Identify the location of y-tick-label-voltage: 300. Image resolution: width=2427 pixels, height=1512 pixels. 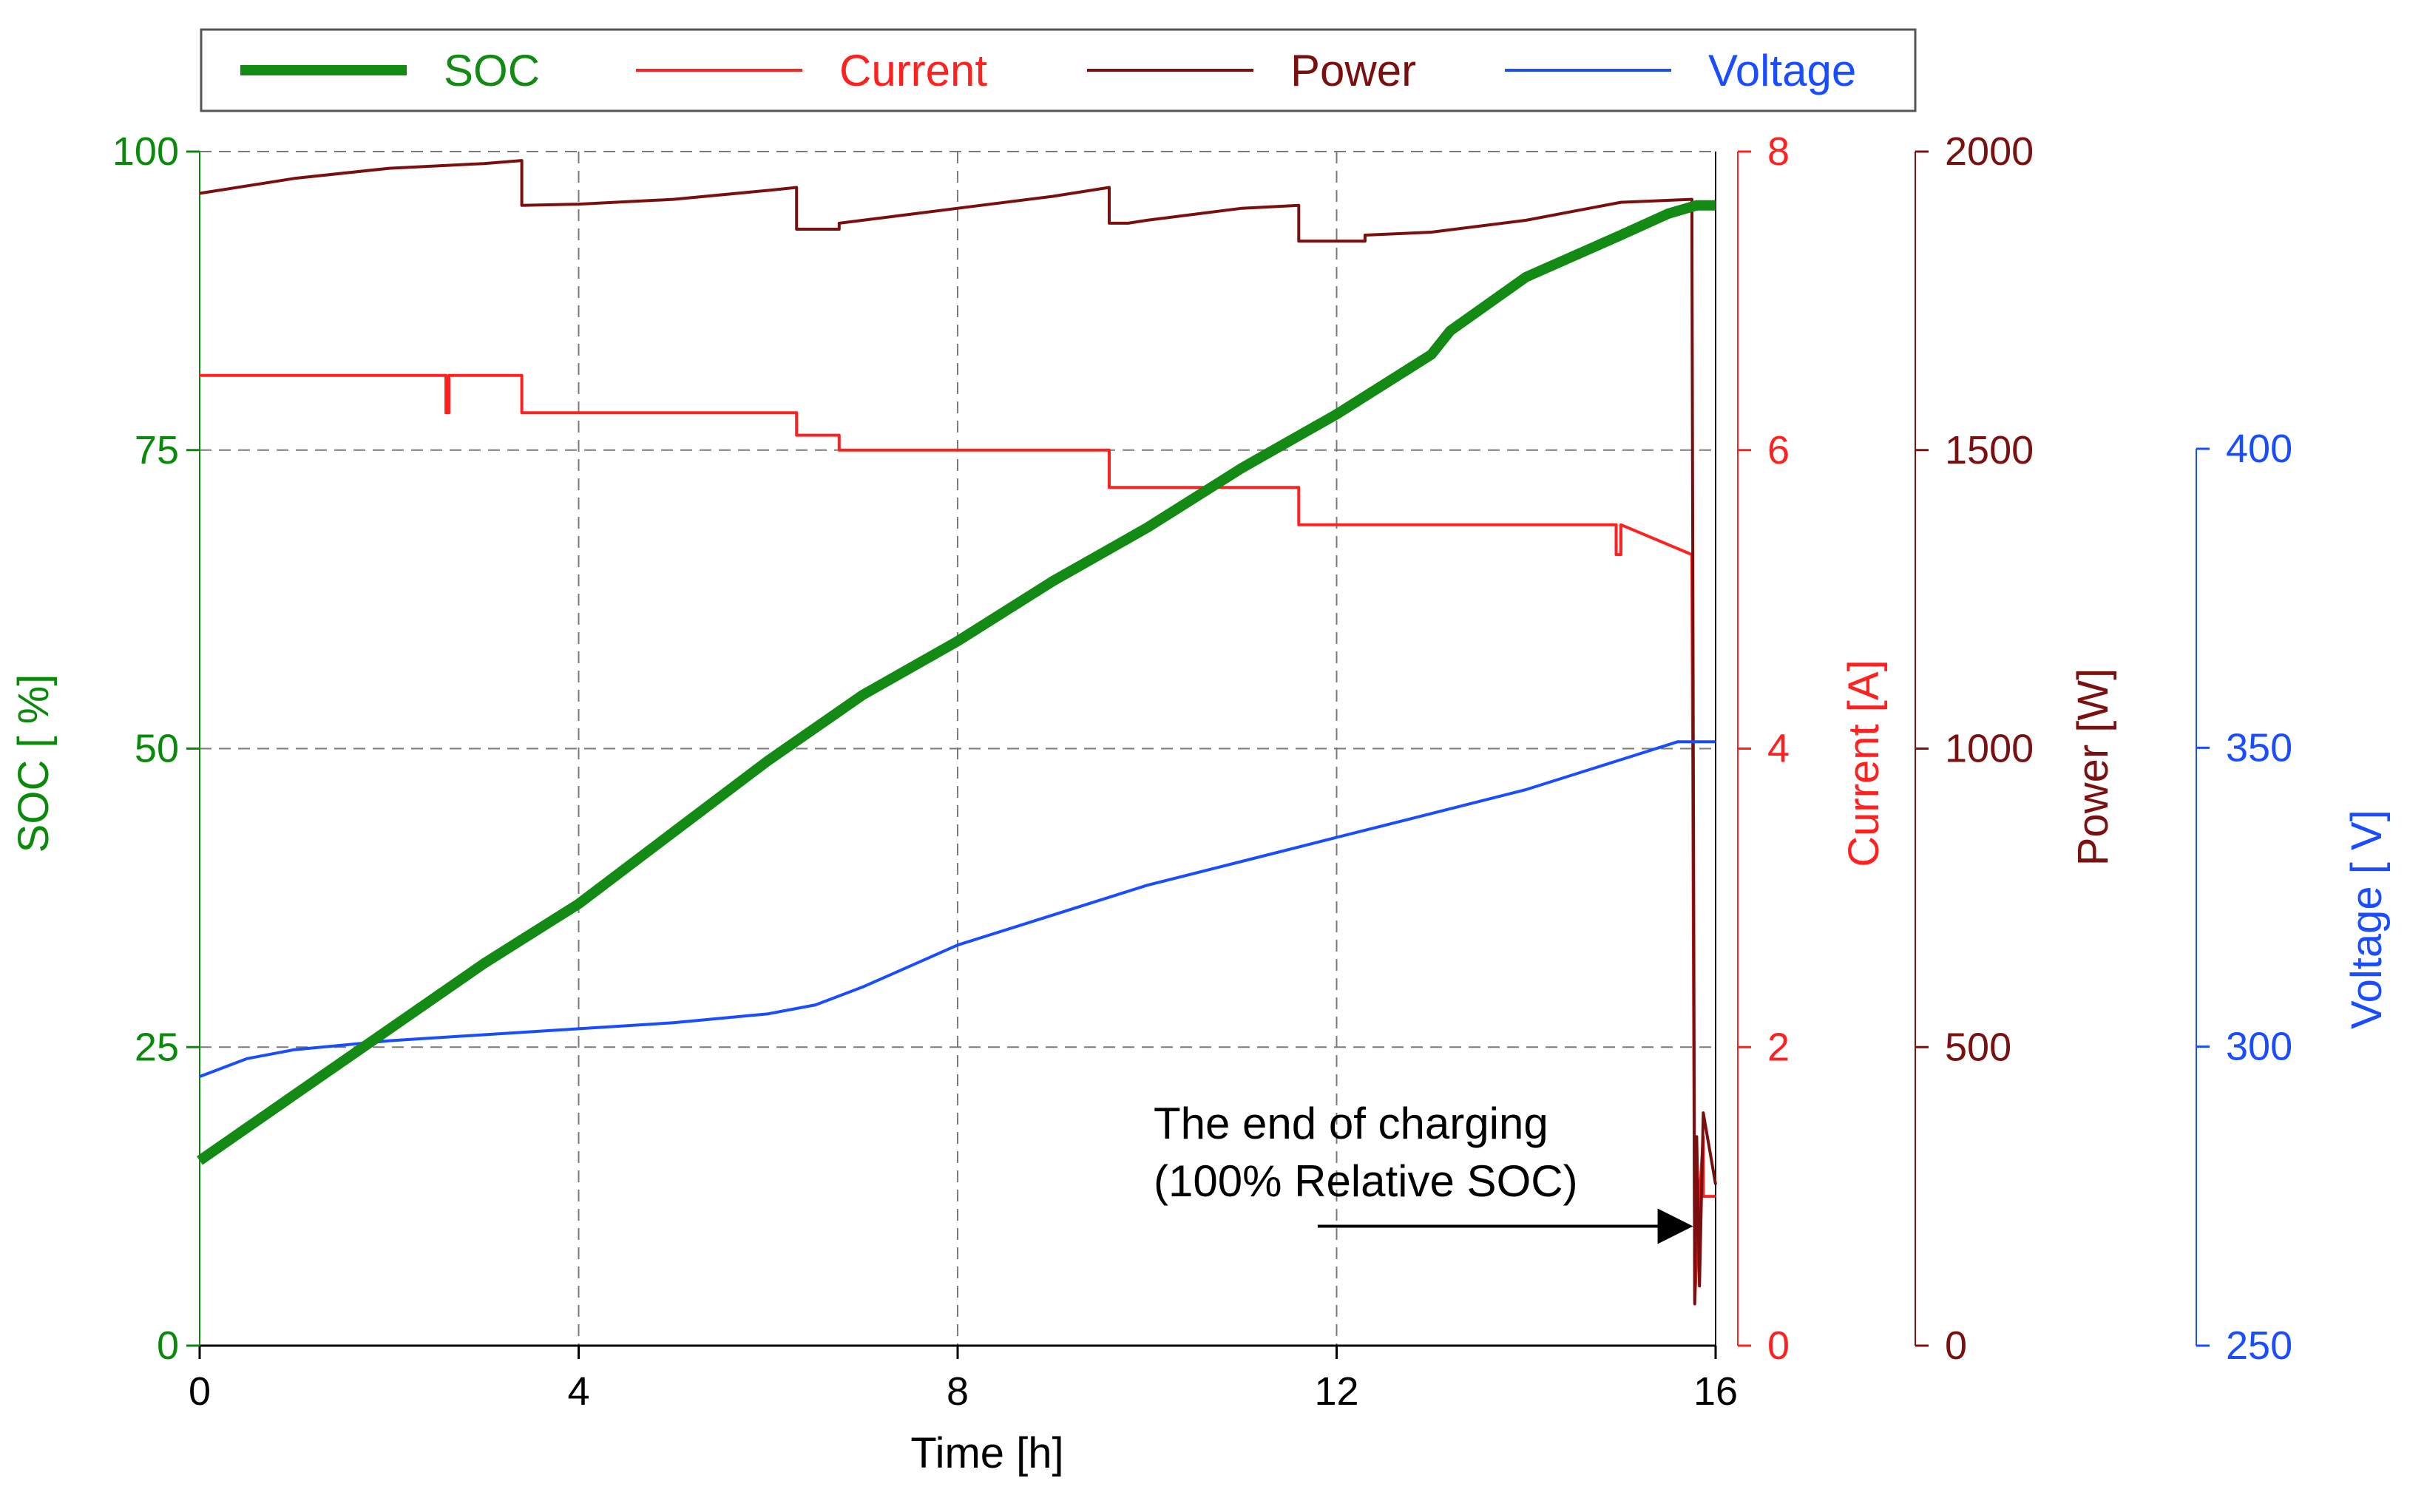
(2259, 1047).